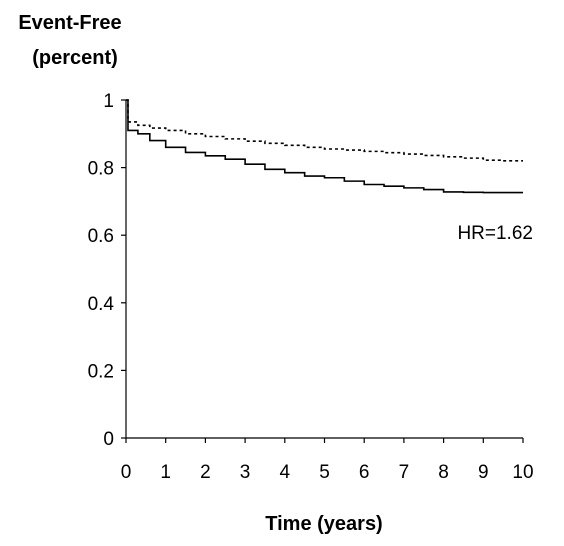 The image size is (564, 546). I want to click on x-tick-label: 10, so click(522, 472).